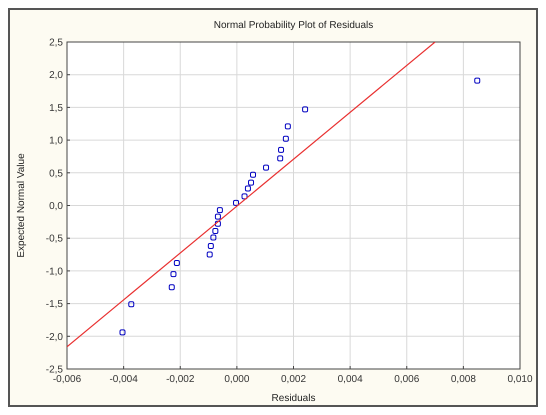 The width and height of the screenshot is (546, 415). Describe the element at coordinates (56, 108) in the screenshot. I see `y-tick-label: 1,5` at that location.